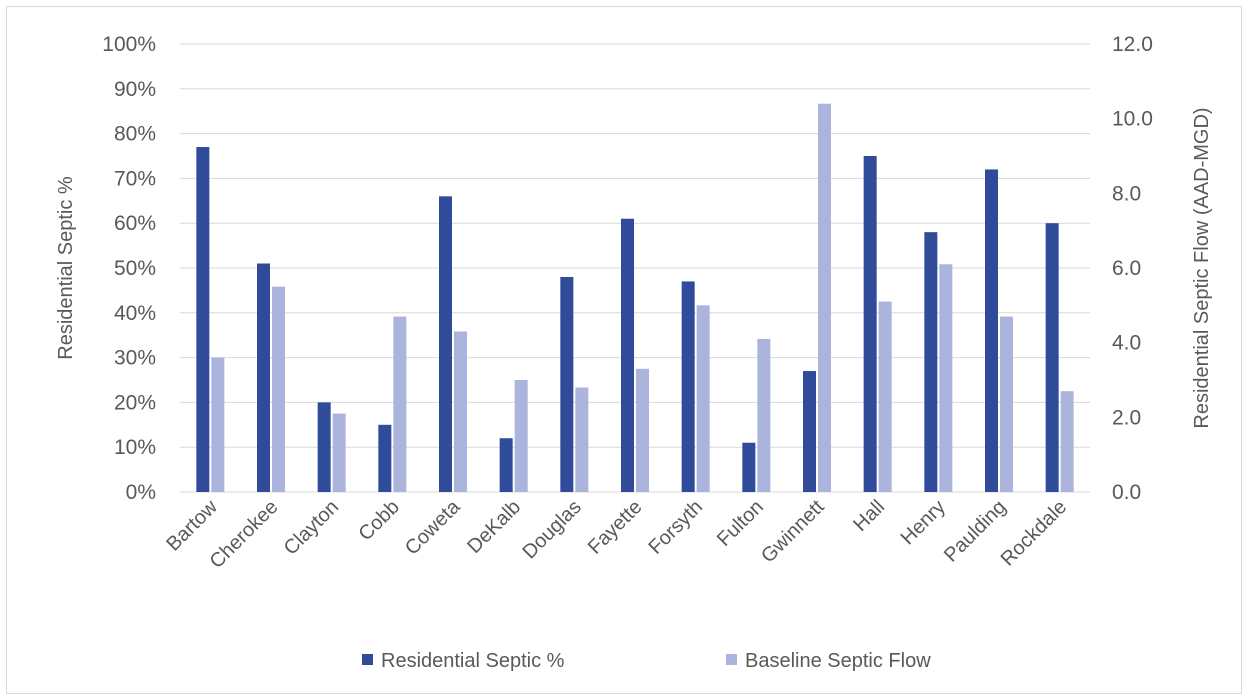  I want to click on category-label: DeKalb, so click(494, 527).